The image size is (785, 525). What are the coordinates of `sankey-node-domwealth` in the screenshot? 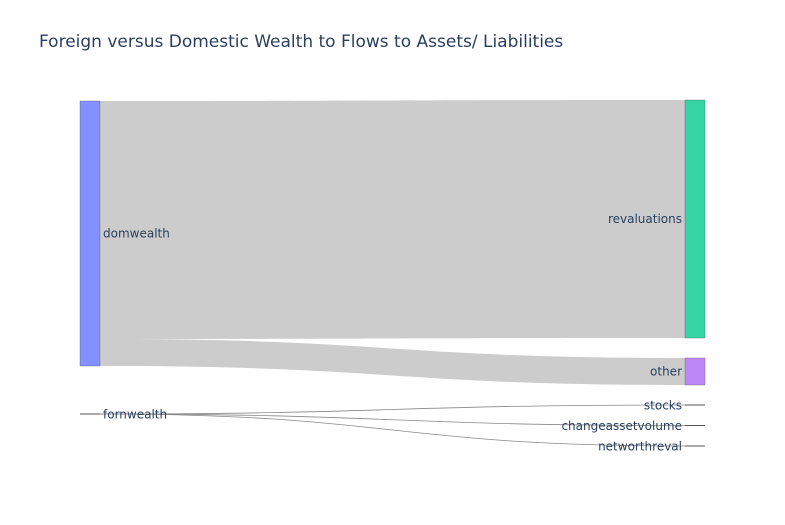 It's located at (90, 233).